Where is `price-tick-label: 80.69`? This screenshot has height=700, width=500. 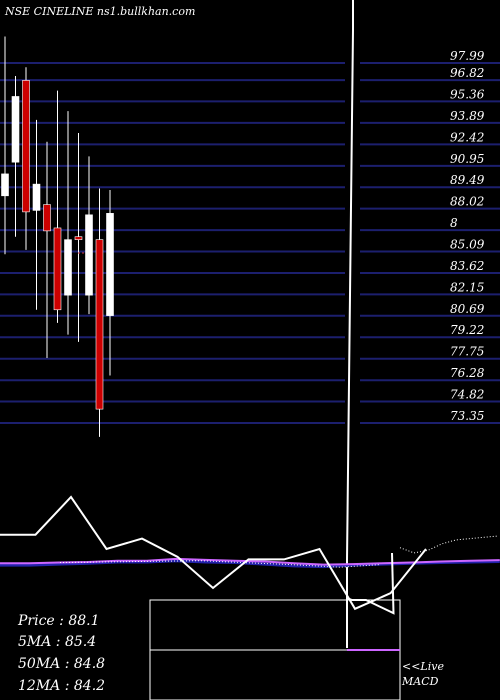 price-tick-label: 80.69 is located at coordinates (467, 309).